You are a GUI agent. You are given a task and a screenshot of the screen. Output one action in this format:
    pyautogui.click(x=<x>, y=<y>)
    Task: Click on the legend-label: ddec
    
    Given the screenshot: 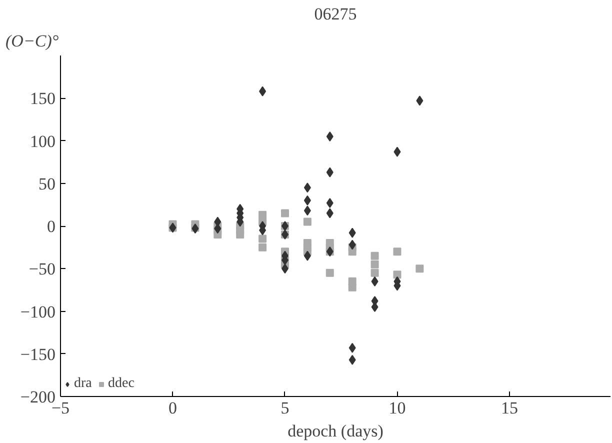 What is the action you would take?
    pyautogui.click(x=121, y=384)
    